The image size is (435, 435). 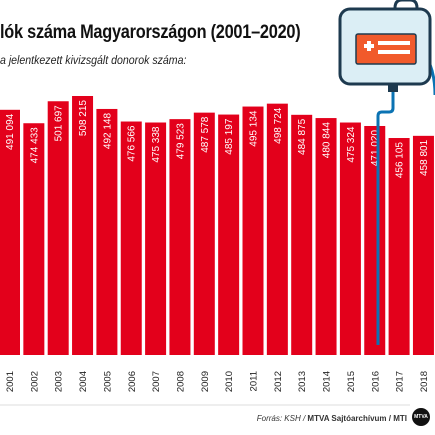 I want to click on value-label-2017: 456 105, so click(x=400, y=160).